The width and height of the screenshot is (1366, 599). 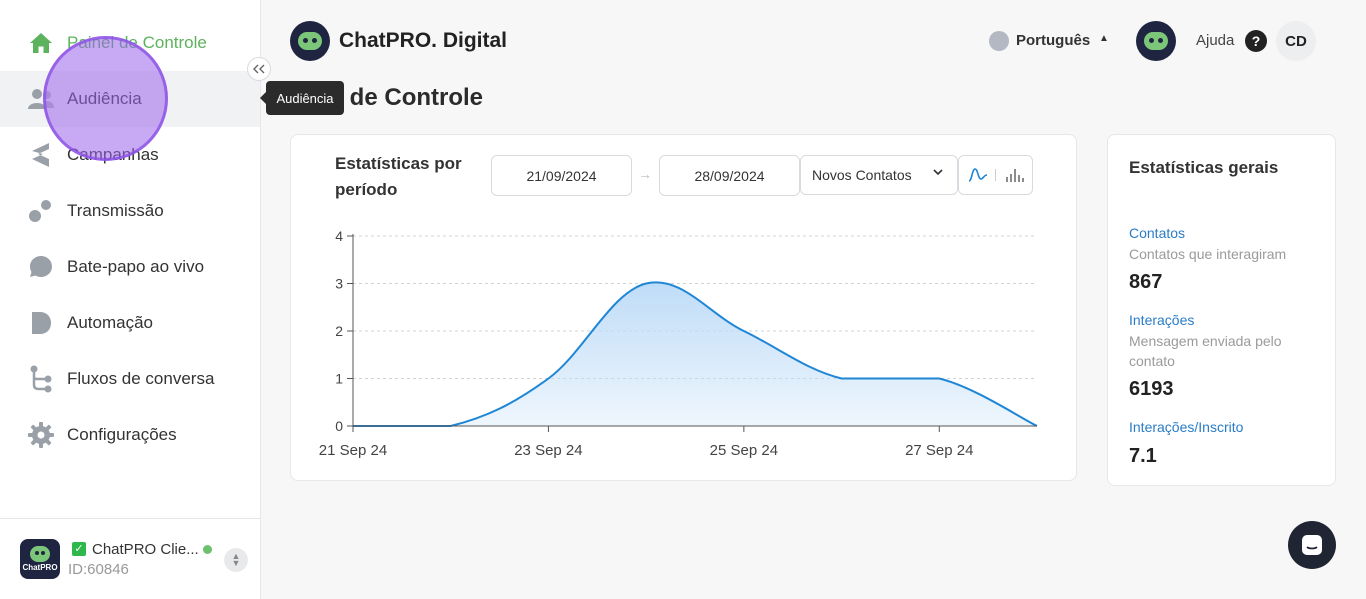 I want to click on divider, so click(x=995, y=175).